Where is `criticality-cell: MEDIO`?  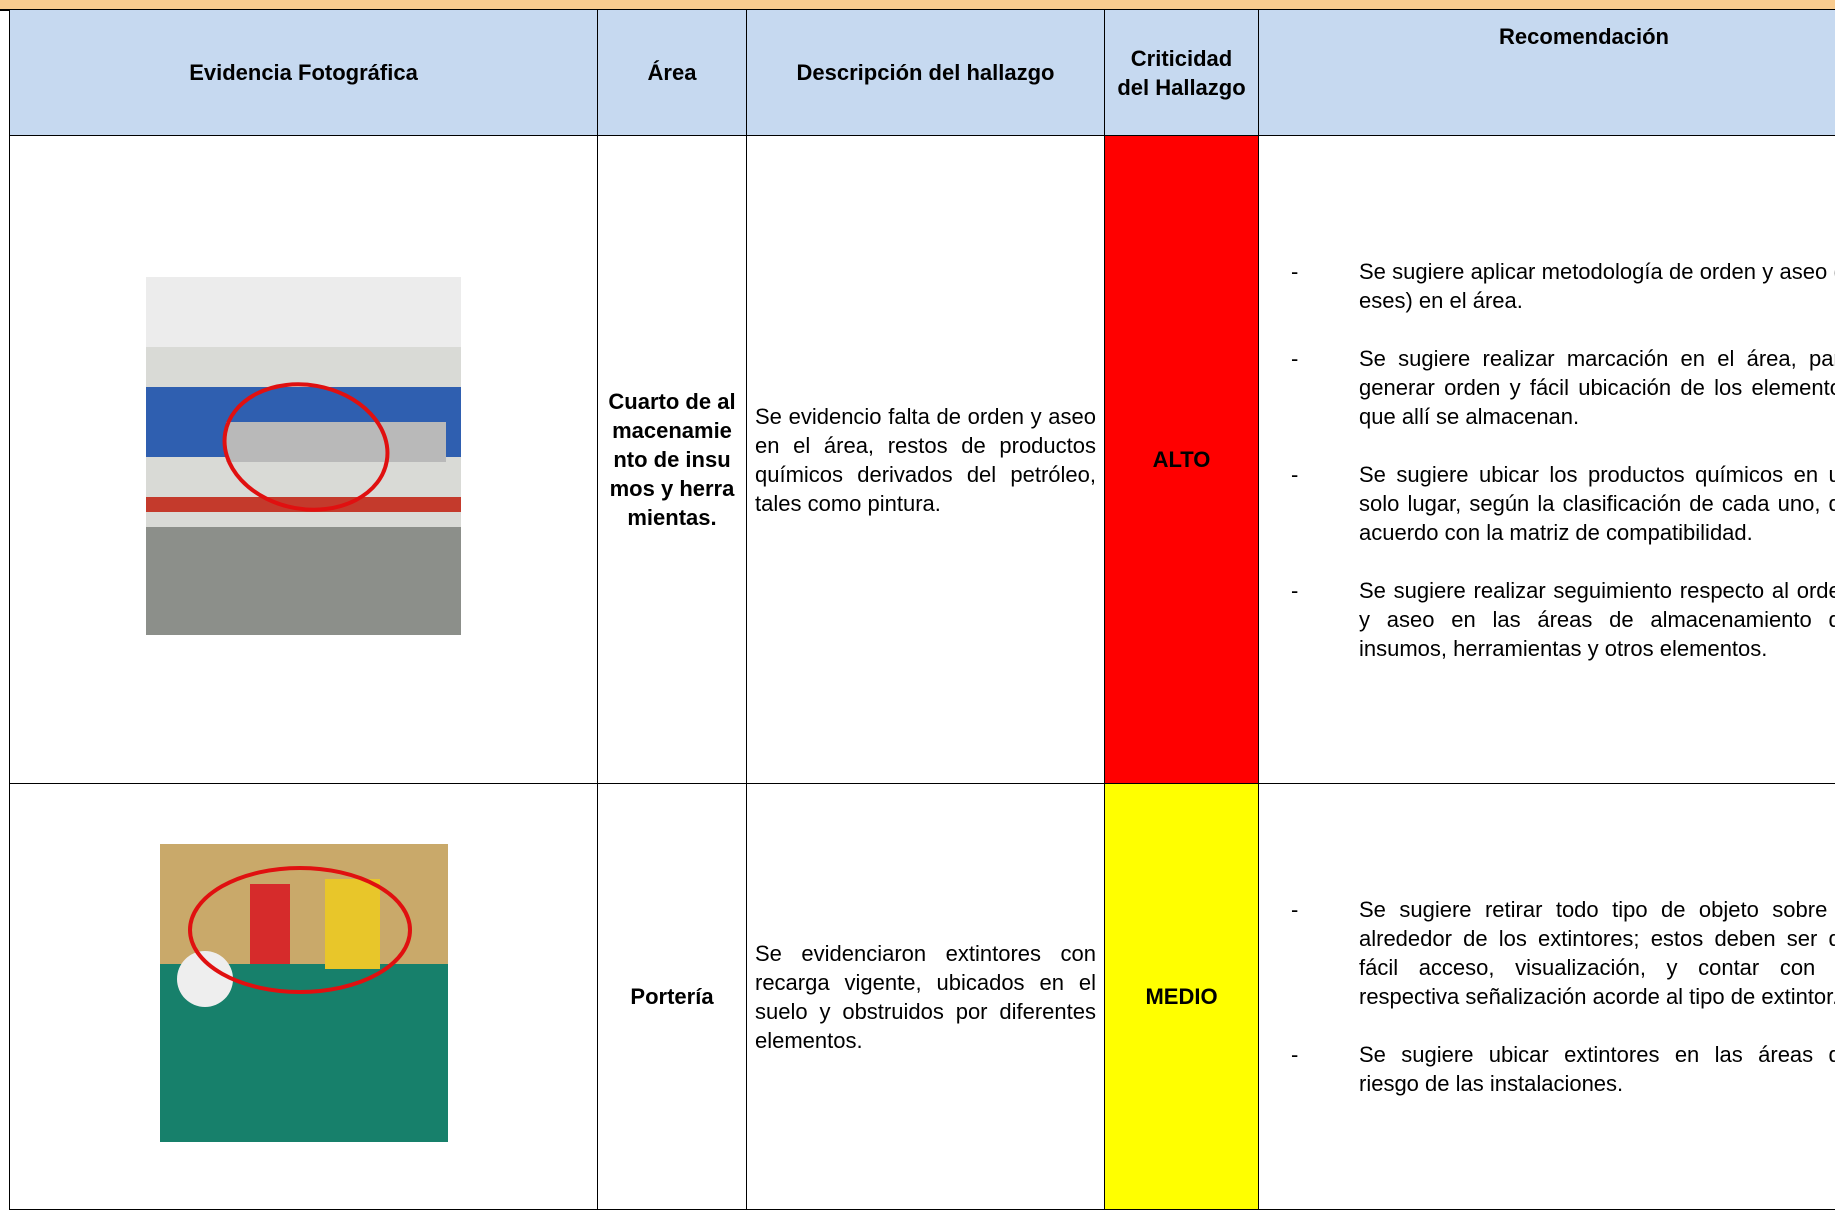
criticality-cell: MEDIO is located at coordinates (1182, 997).